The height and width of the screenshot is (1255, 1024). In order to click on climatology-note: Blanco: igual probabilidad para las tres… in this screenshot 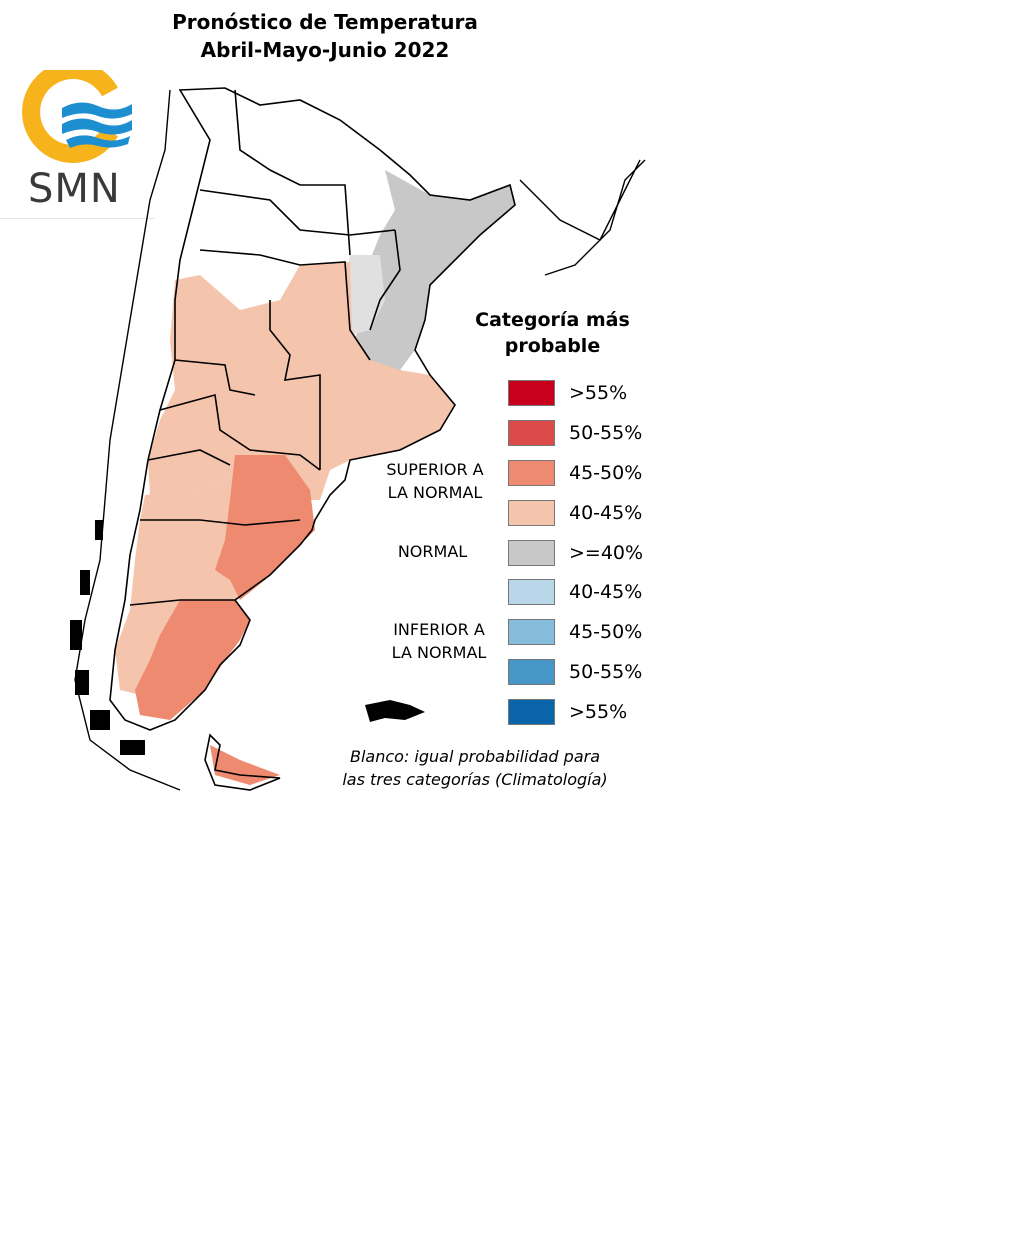, I will do `click(475, 768)`.